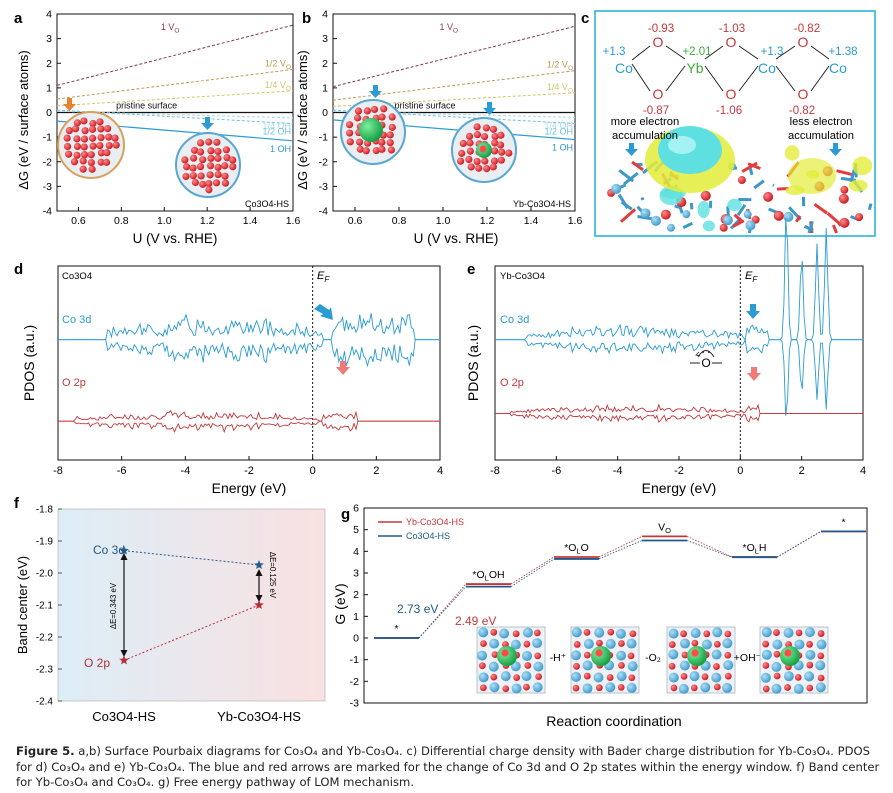 This screenshot has height=793, width=893. I want to click on step-label-4: *OLH, so click(754, 549).